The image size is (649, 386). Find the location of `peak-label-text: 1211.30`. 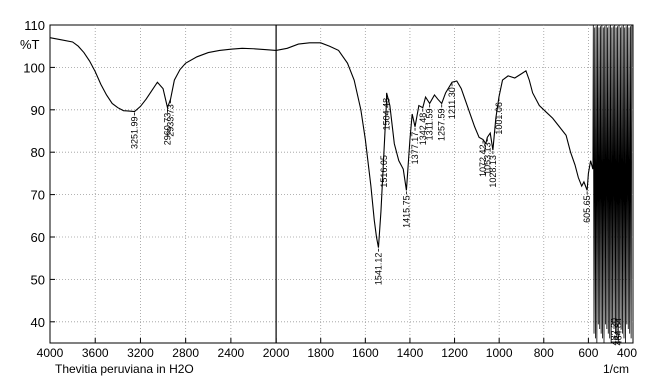

peak-label-text: 1211.30 is located at coordinates (452, 103).